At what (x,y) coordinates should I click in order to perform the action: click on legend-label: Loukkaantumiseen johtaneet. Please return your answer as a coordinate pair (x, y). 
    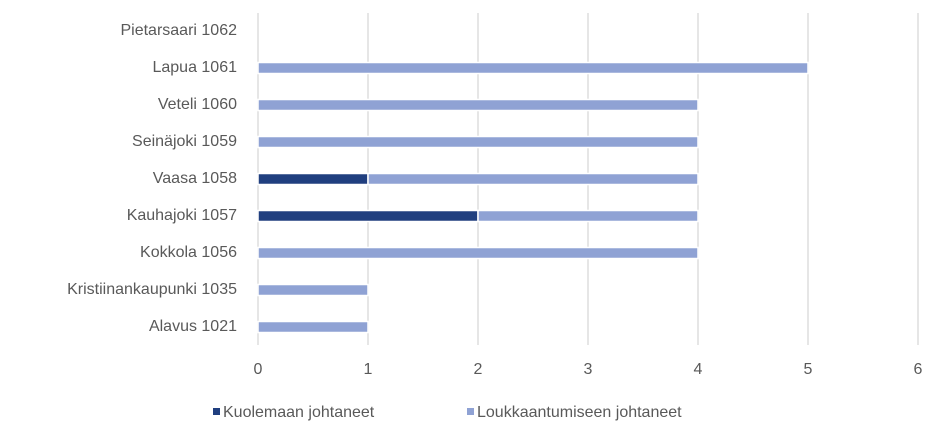
    Looking at the image, I should click on (579, 412).